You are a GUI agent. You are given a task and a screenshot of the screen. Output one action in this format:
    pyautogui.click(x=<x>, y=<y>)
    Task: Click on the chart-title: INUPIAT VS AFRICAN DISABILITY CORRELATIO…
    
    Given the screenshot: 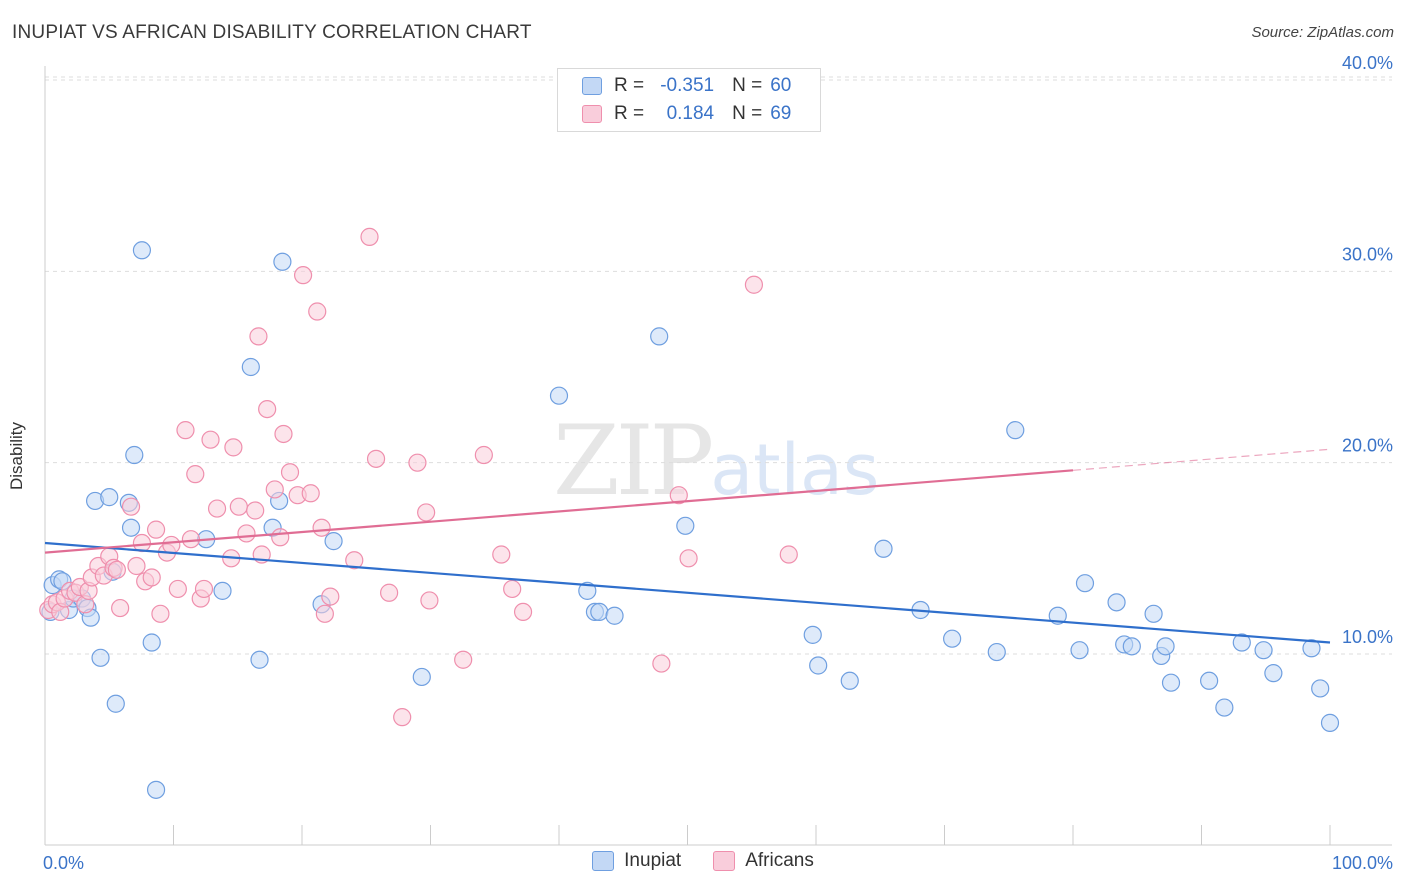 What is the action you would take?
    pyautogui.click(x=272, y=32)
    